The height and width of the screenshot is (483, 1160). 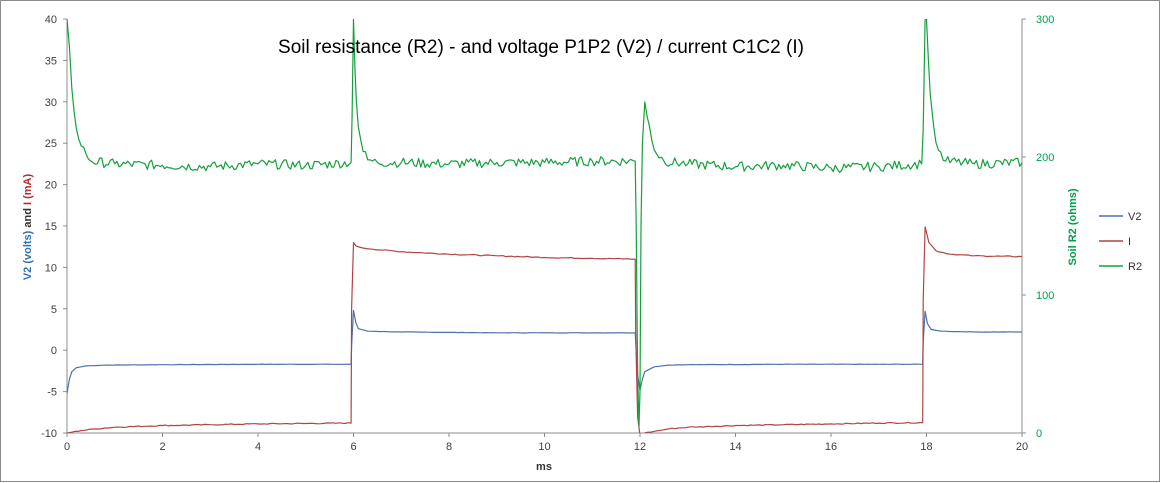 I want to click on left-tick-label: 10, so click(x=51, y=268).